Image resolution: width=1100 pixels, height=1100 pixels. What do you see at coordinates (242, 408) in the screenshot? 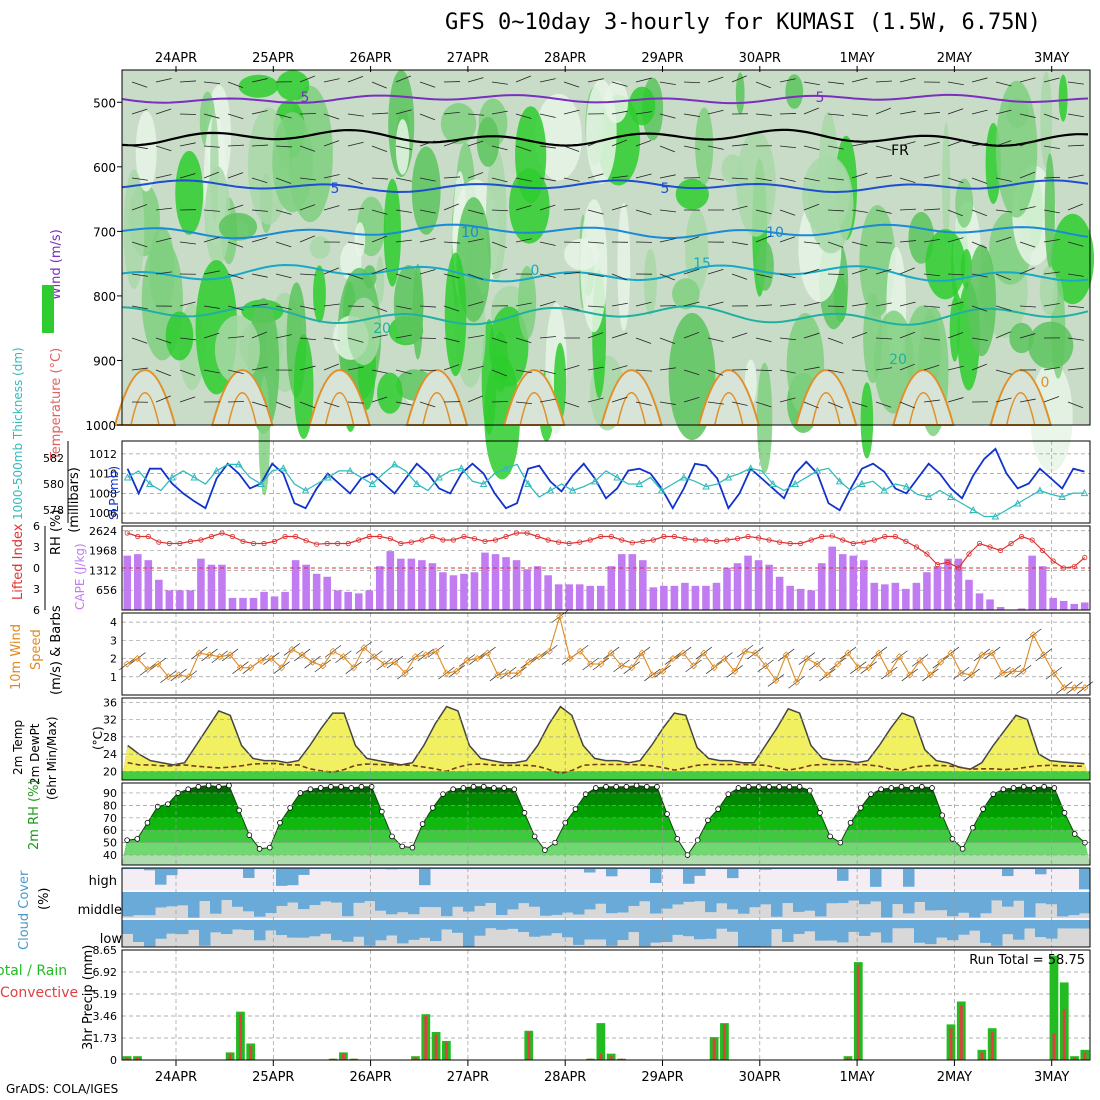
I see `bl-contour` at bounding box center [242, 408].